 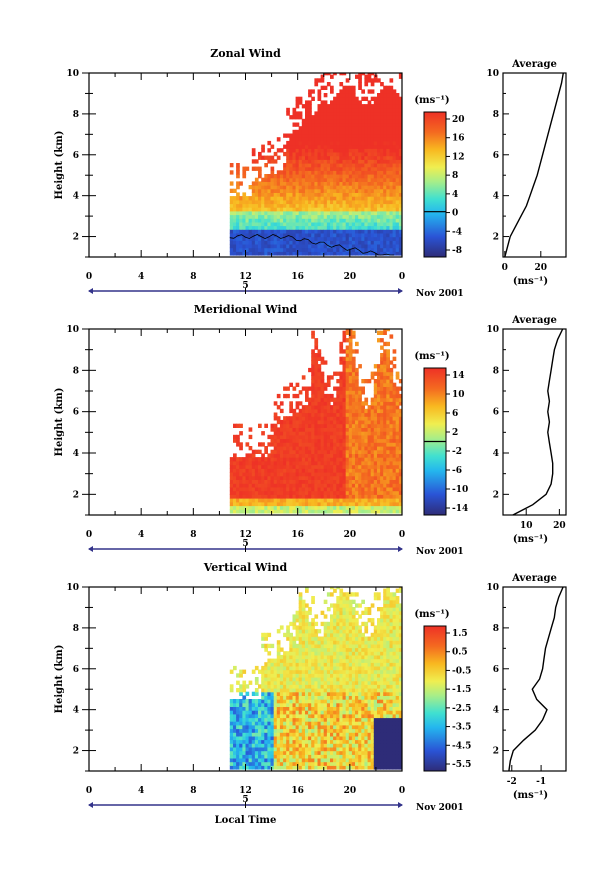 I want to click on colorbar-tick-label: 2, so click(x=455, y=433).